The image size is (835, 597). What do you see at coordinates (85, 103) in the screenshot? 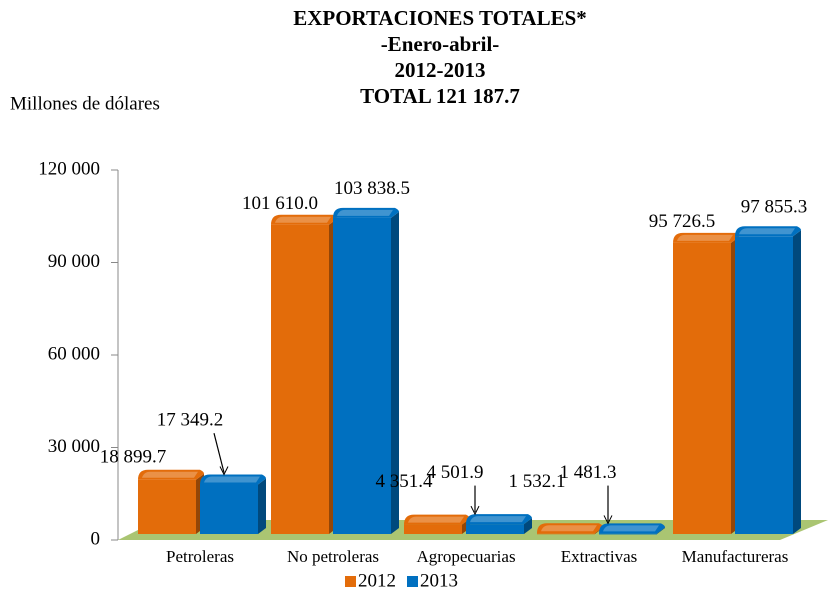
I see `y-axis-label: Millones de dólares` at bounding box center [85, 103].